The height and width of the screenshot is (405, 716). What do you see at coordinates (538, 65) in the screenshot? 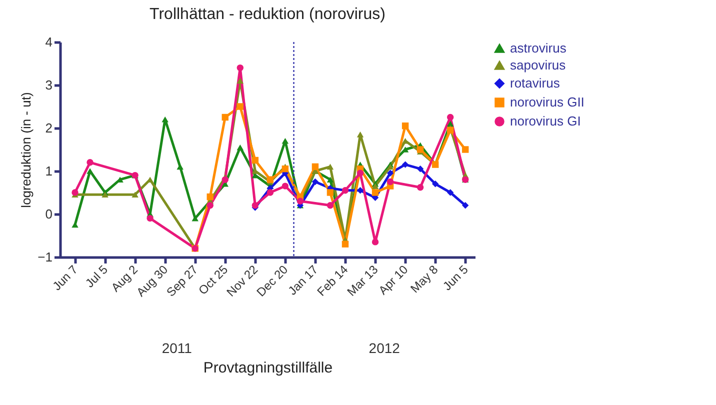
I see `legend-label: sapovirus` at bounding box center [538, 65].